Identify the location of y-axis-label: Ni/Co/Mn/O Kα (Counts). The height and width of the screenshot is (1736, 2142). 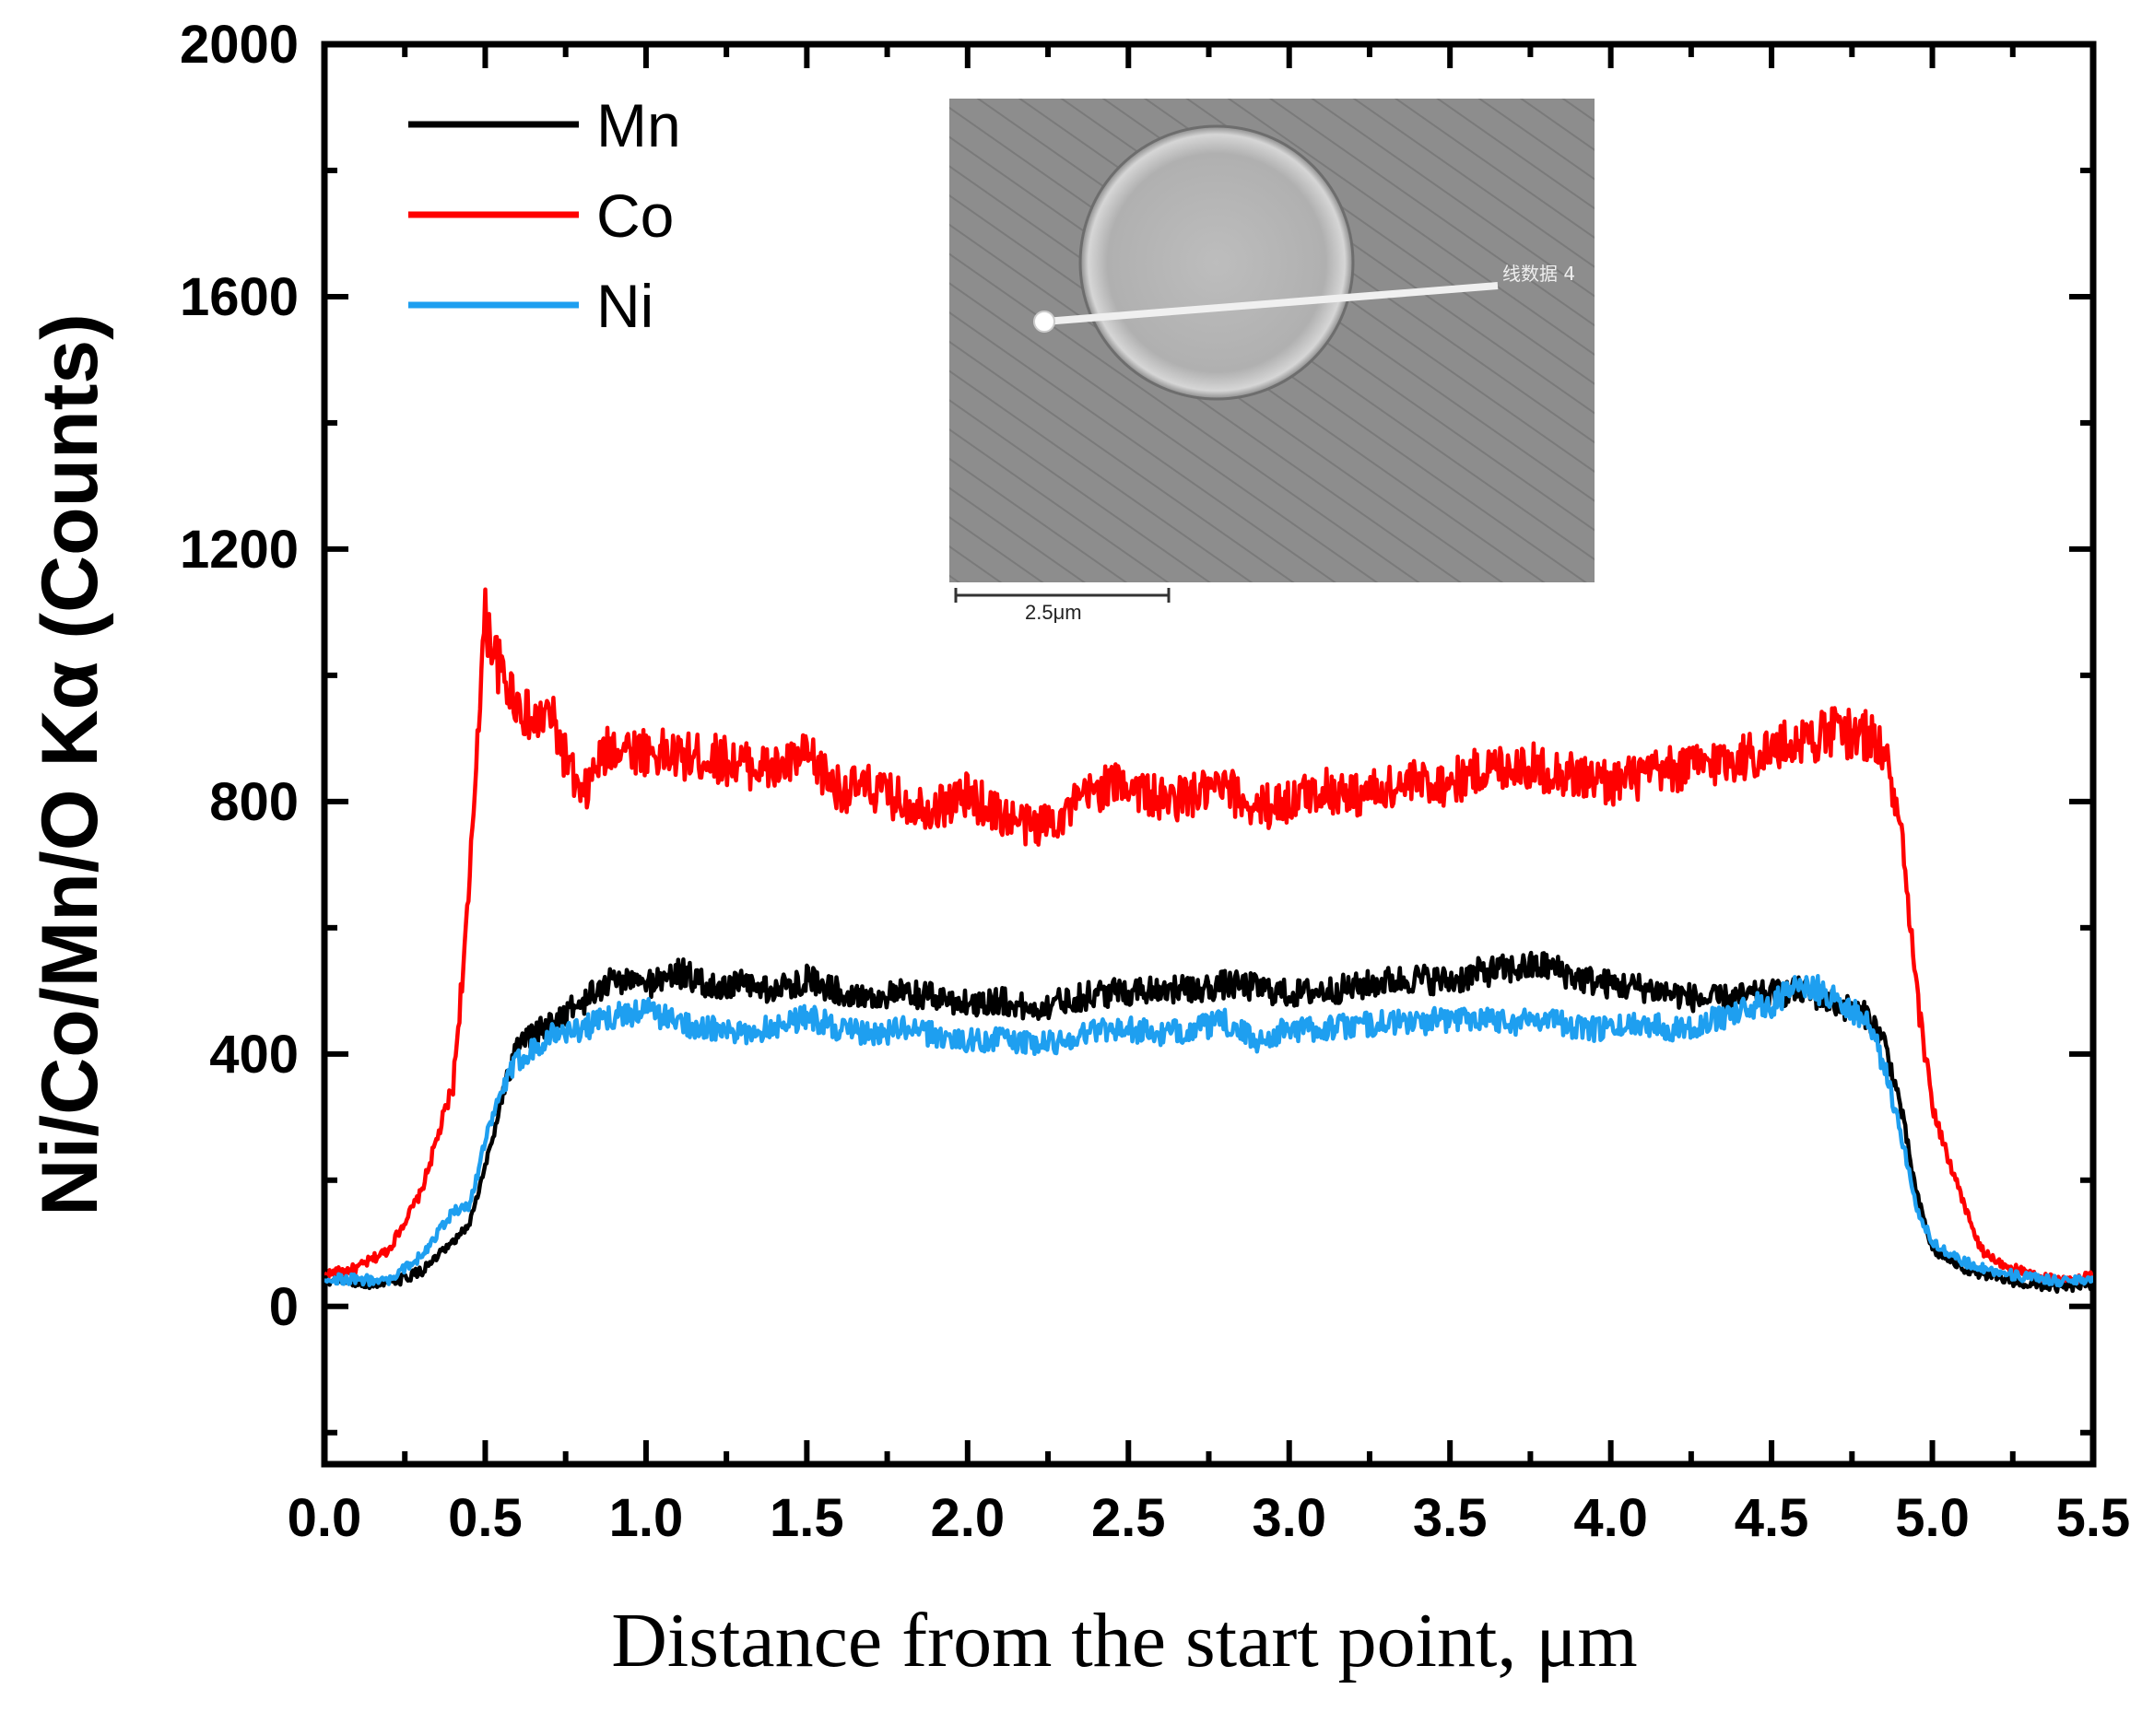
(70, 764).